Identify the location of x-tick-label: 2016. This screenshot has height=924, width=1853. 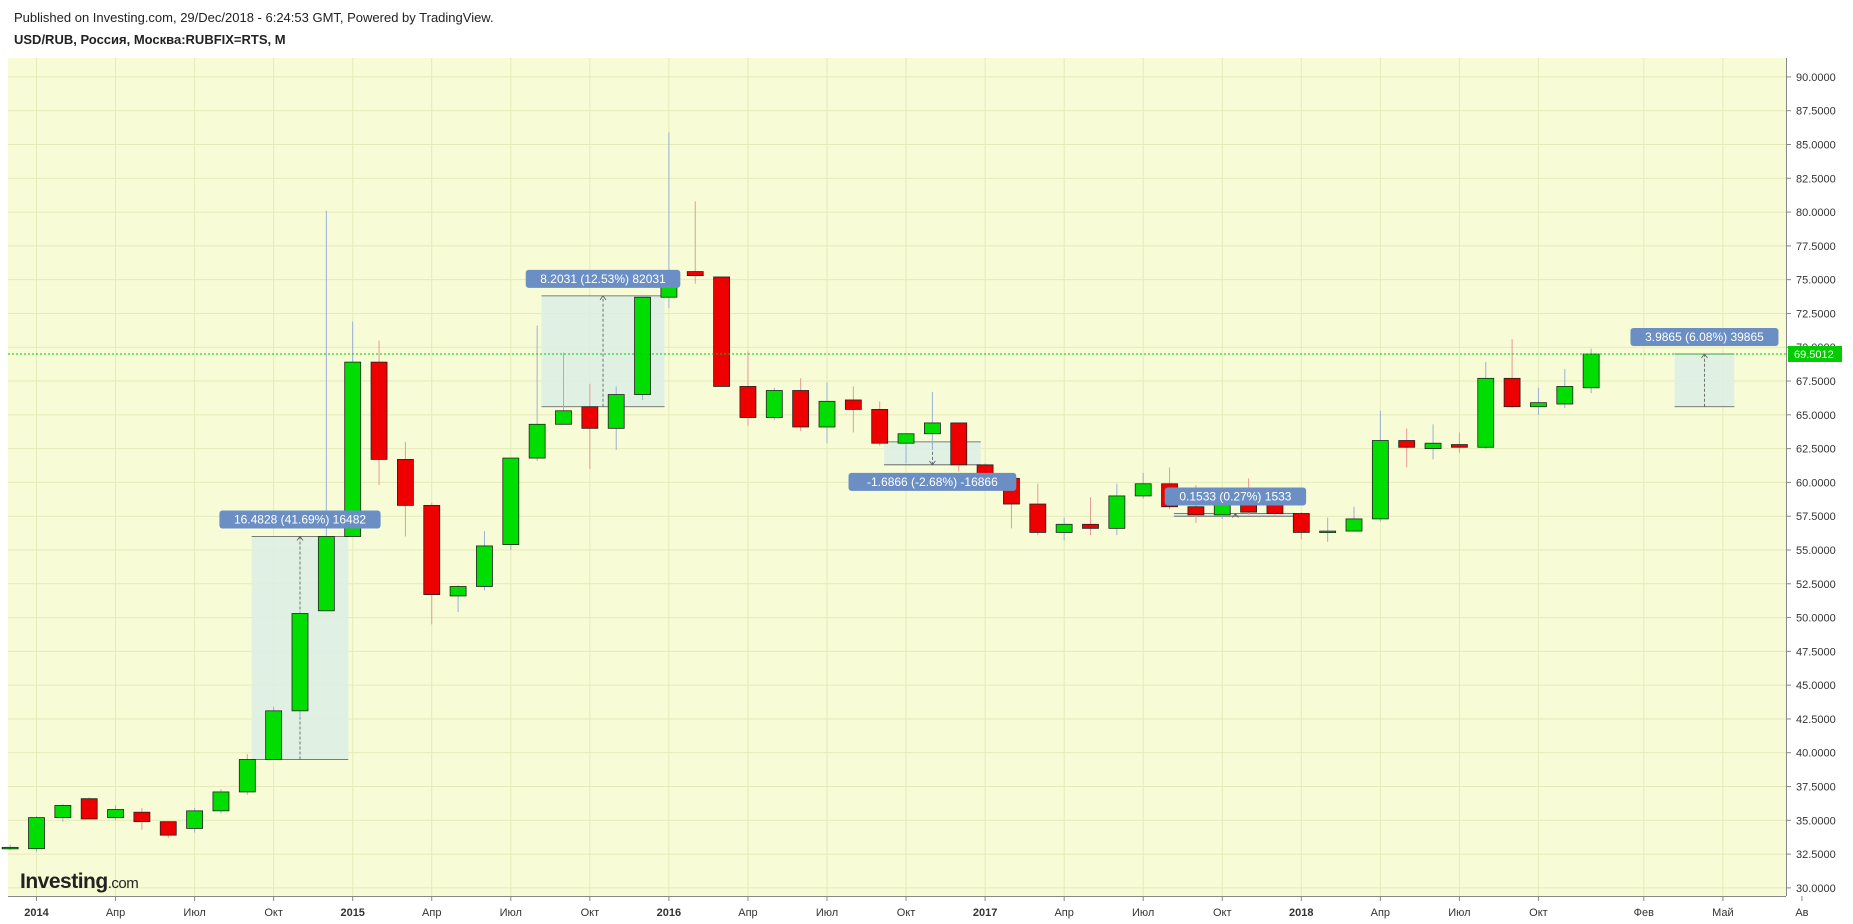
(669, 913).